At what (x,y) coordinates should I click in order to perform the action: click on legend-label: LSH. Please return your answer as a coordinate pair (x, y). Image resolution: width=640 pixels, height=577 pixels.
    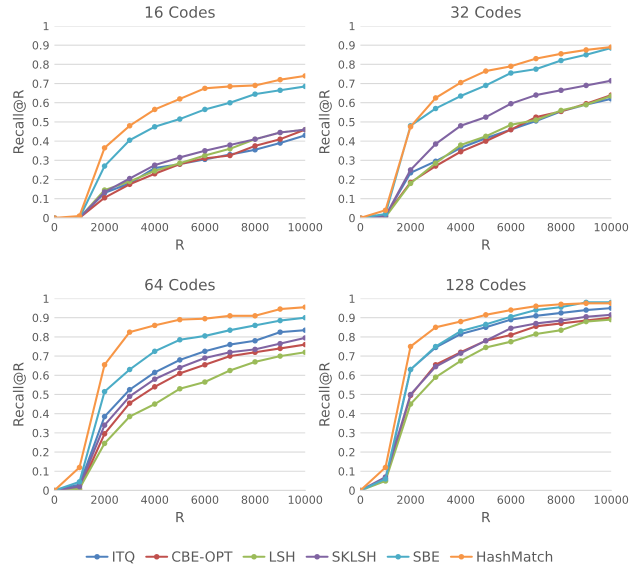
    Looking at the image, I should click on (282, 556).